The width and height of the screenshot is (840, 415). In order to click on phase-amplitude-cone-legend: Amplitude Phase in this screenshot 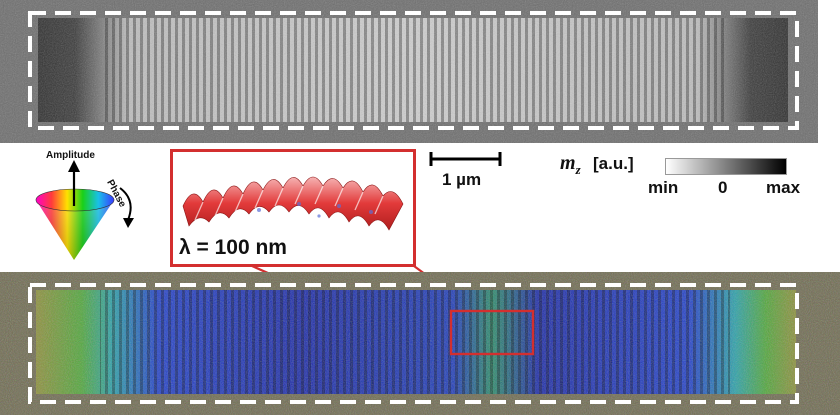, I will do `click(94, 207)`.